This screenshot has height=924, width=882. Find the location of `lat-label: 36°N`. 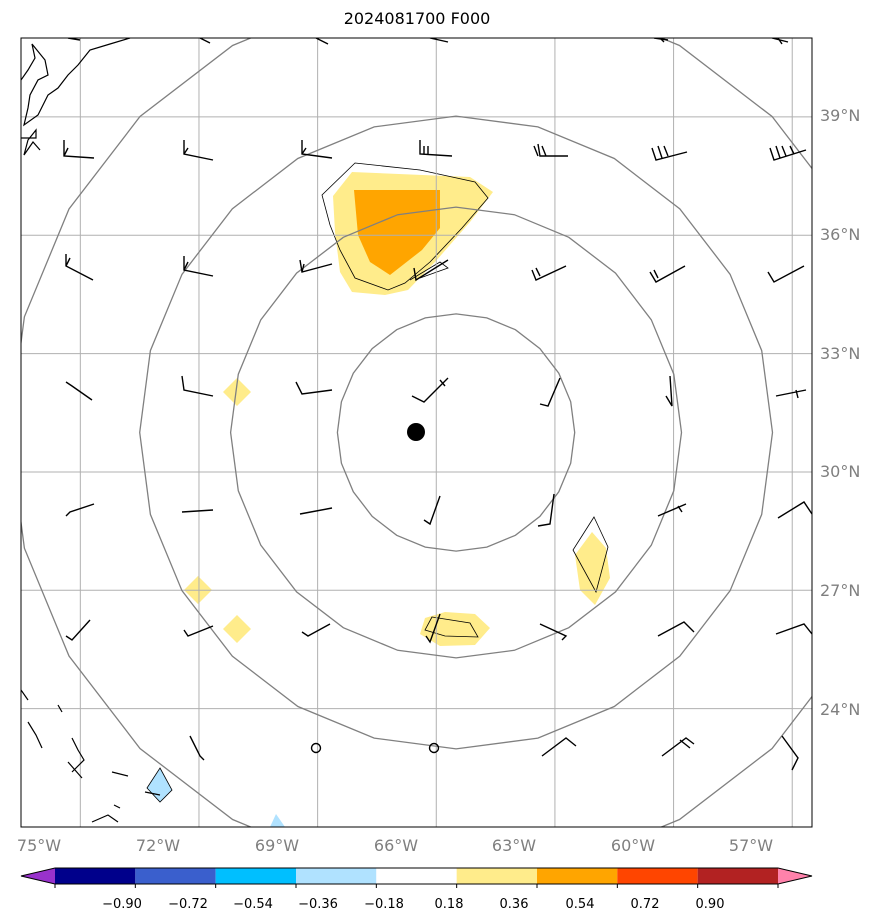

lat-label: 36°N is located at coordinates (840, 234).